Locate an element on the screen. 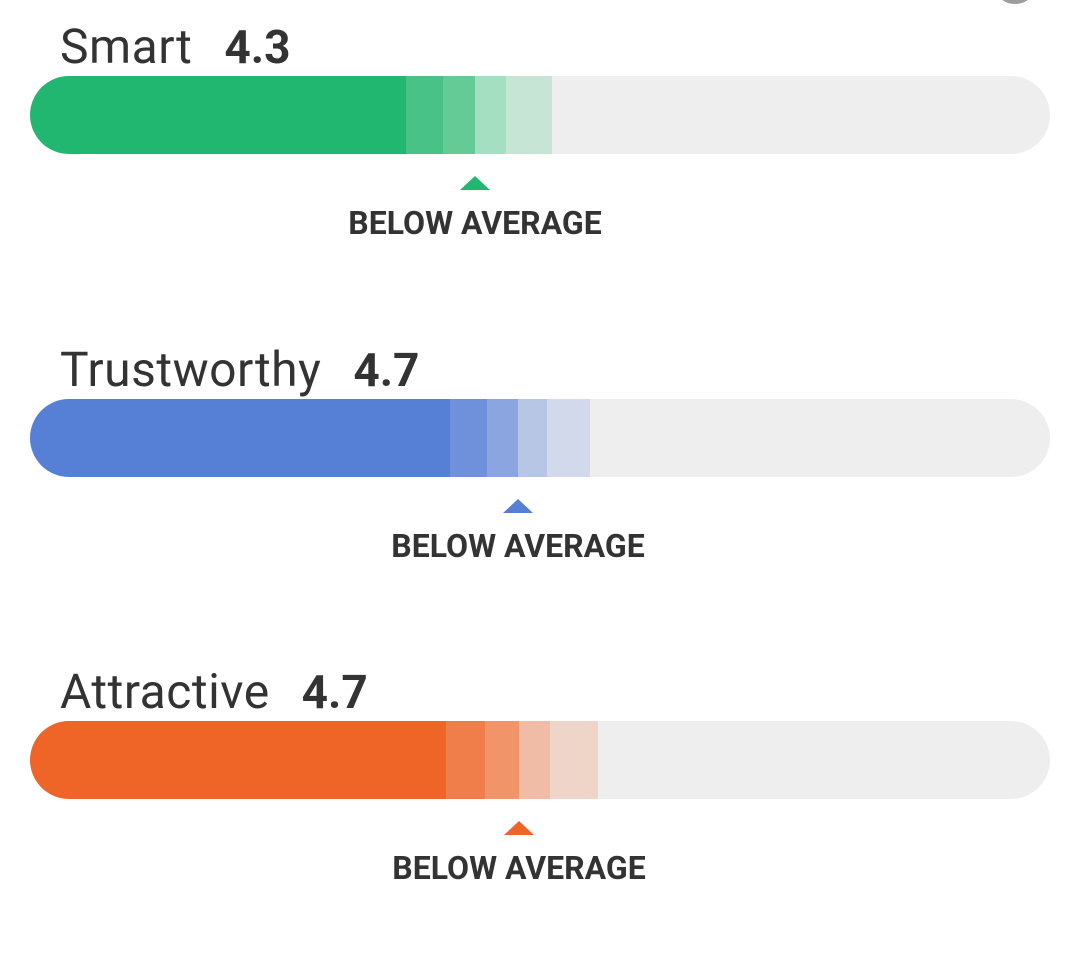  corner-indicator is located at coordinates (1015, 2).